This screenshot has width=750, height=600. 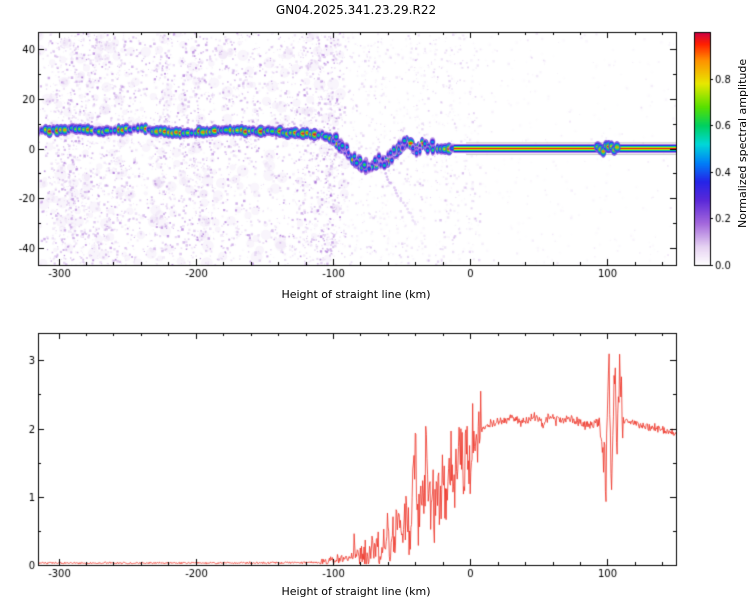 What do you see at coordinates (720, 153) in the screenshot?
I see `colorbar-canvas` at bounding box center [720, 153].